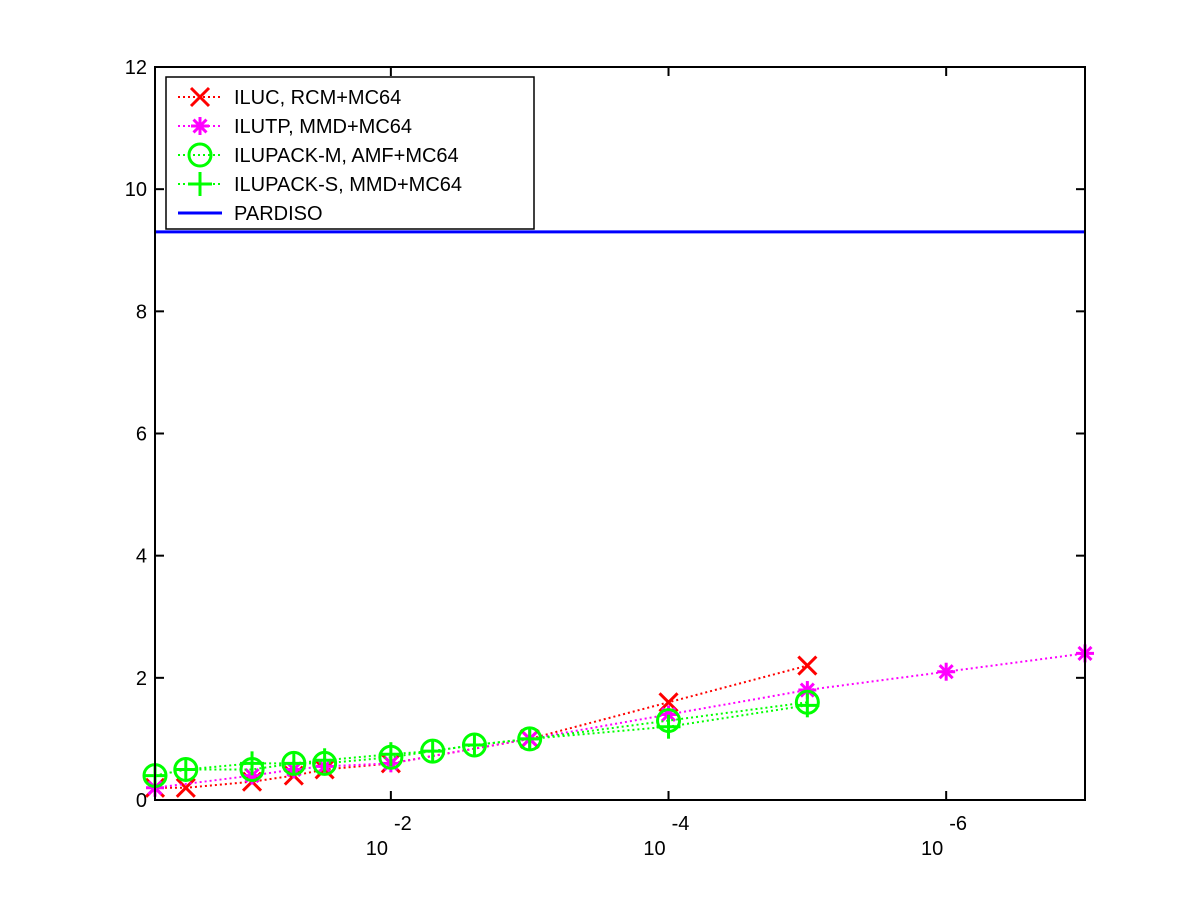  I want to click on y-tick-label: 12, so click(136, 68).